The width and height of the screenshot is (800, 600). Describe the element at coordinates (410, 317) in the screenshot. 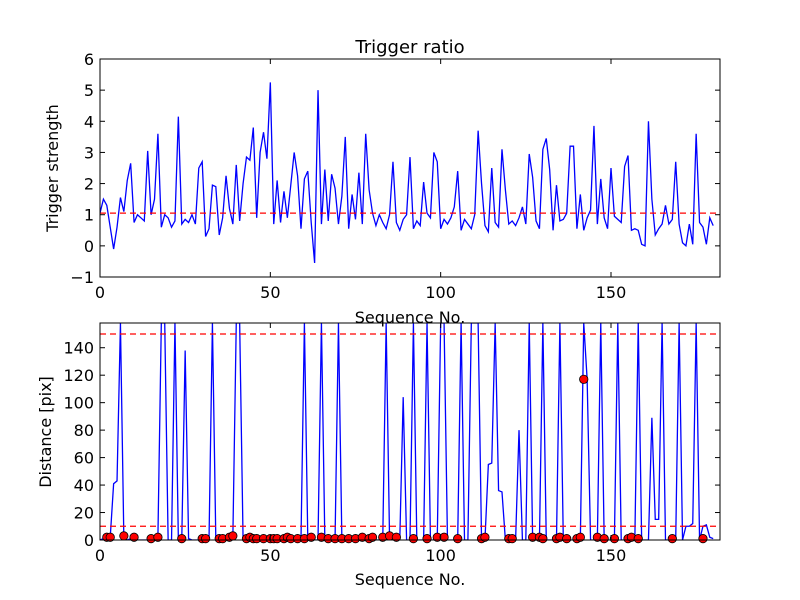

I see `trigger-x-axis-label: Sequence No.` at that location.